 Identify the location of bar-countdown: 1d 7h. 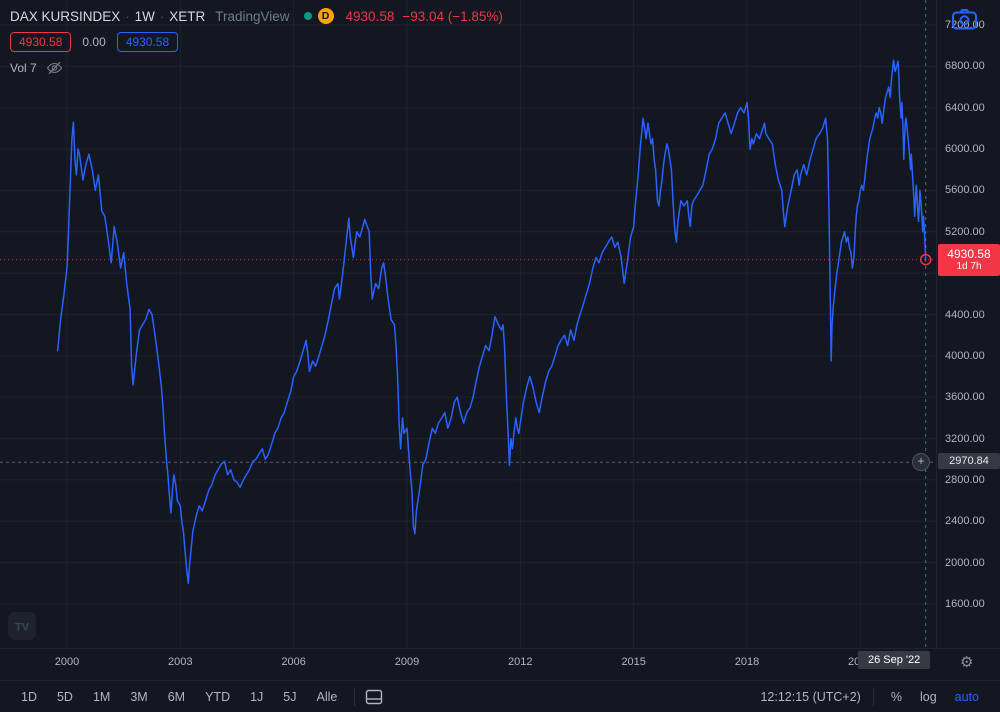
(969, 266).